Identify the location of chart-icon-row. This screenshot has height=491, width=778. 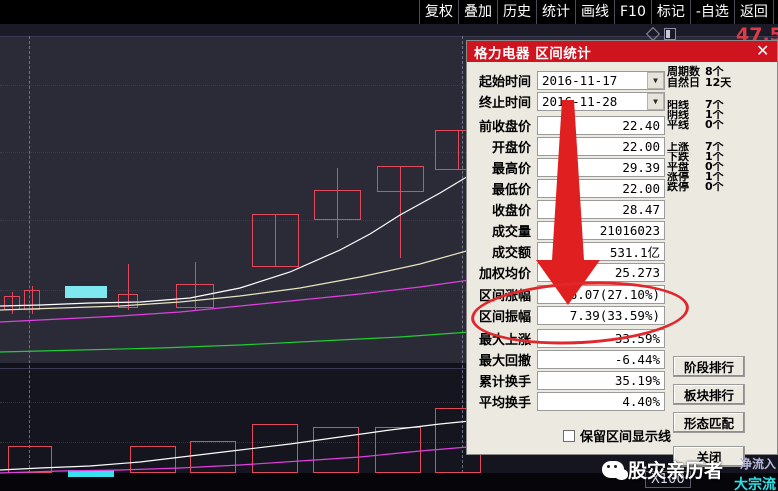
(676, 34).